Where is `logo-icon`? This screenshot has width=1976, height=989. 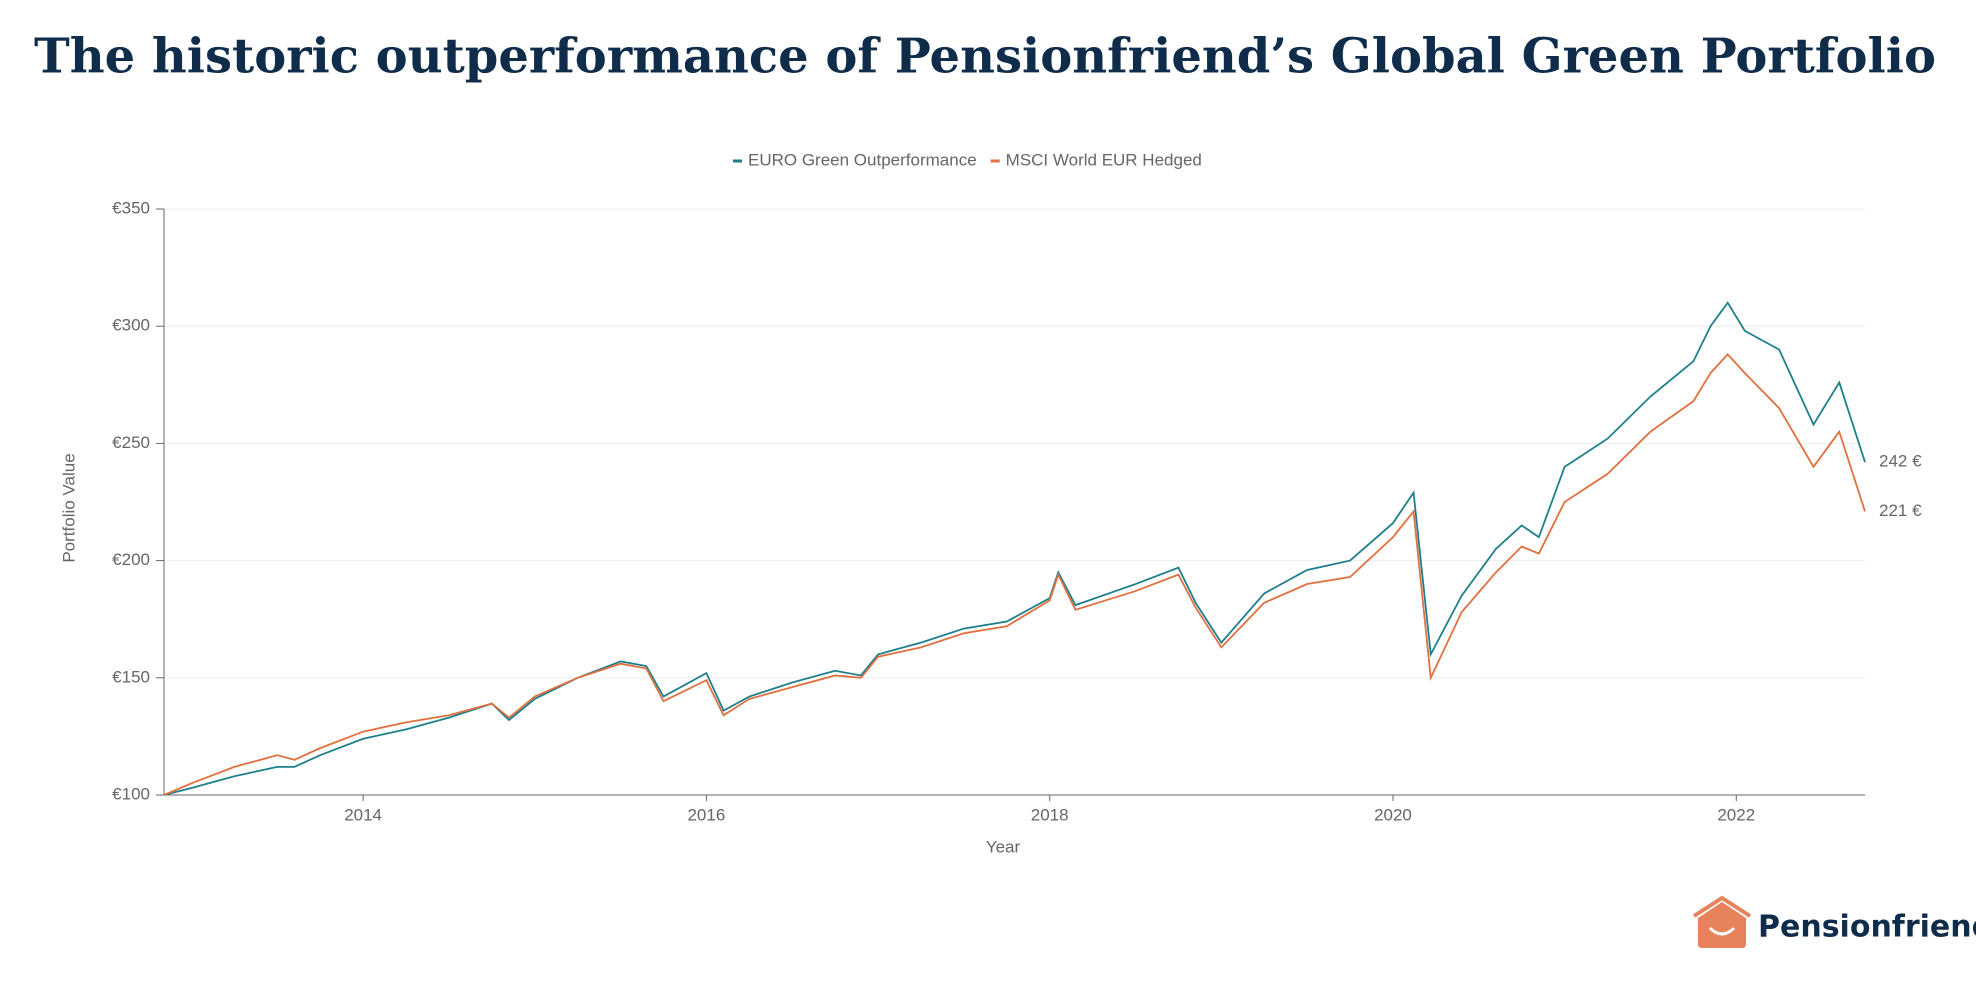
logo-icon is located at coordinates (1722, 925).